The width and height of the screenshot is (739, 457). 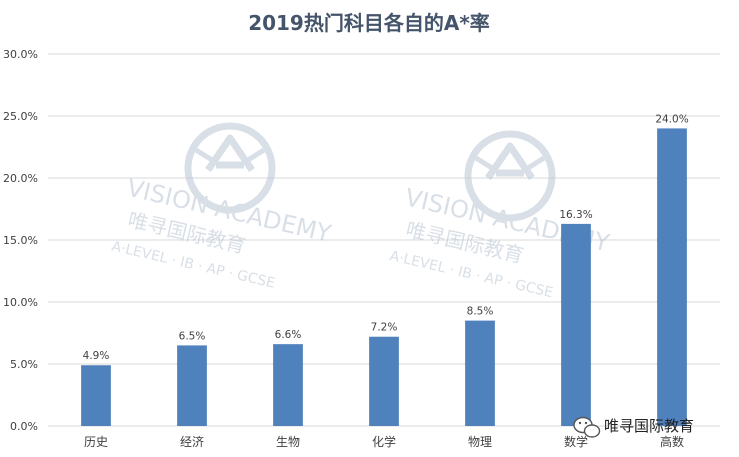 I want to click on y-tick-label: 15.0%, so click(x=20, y=240).